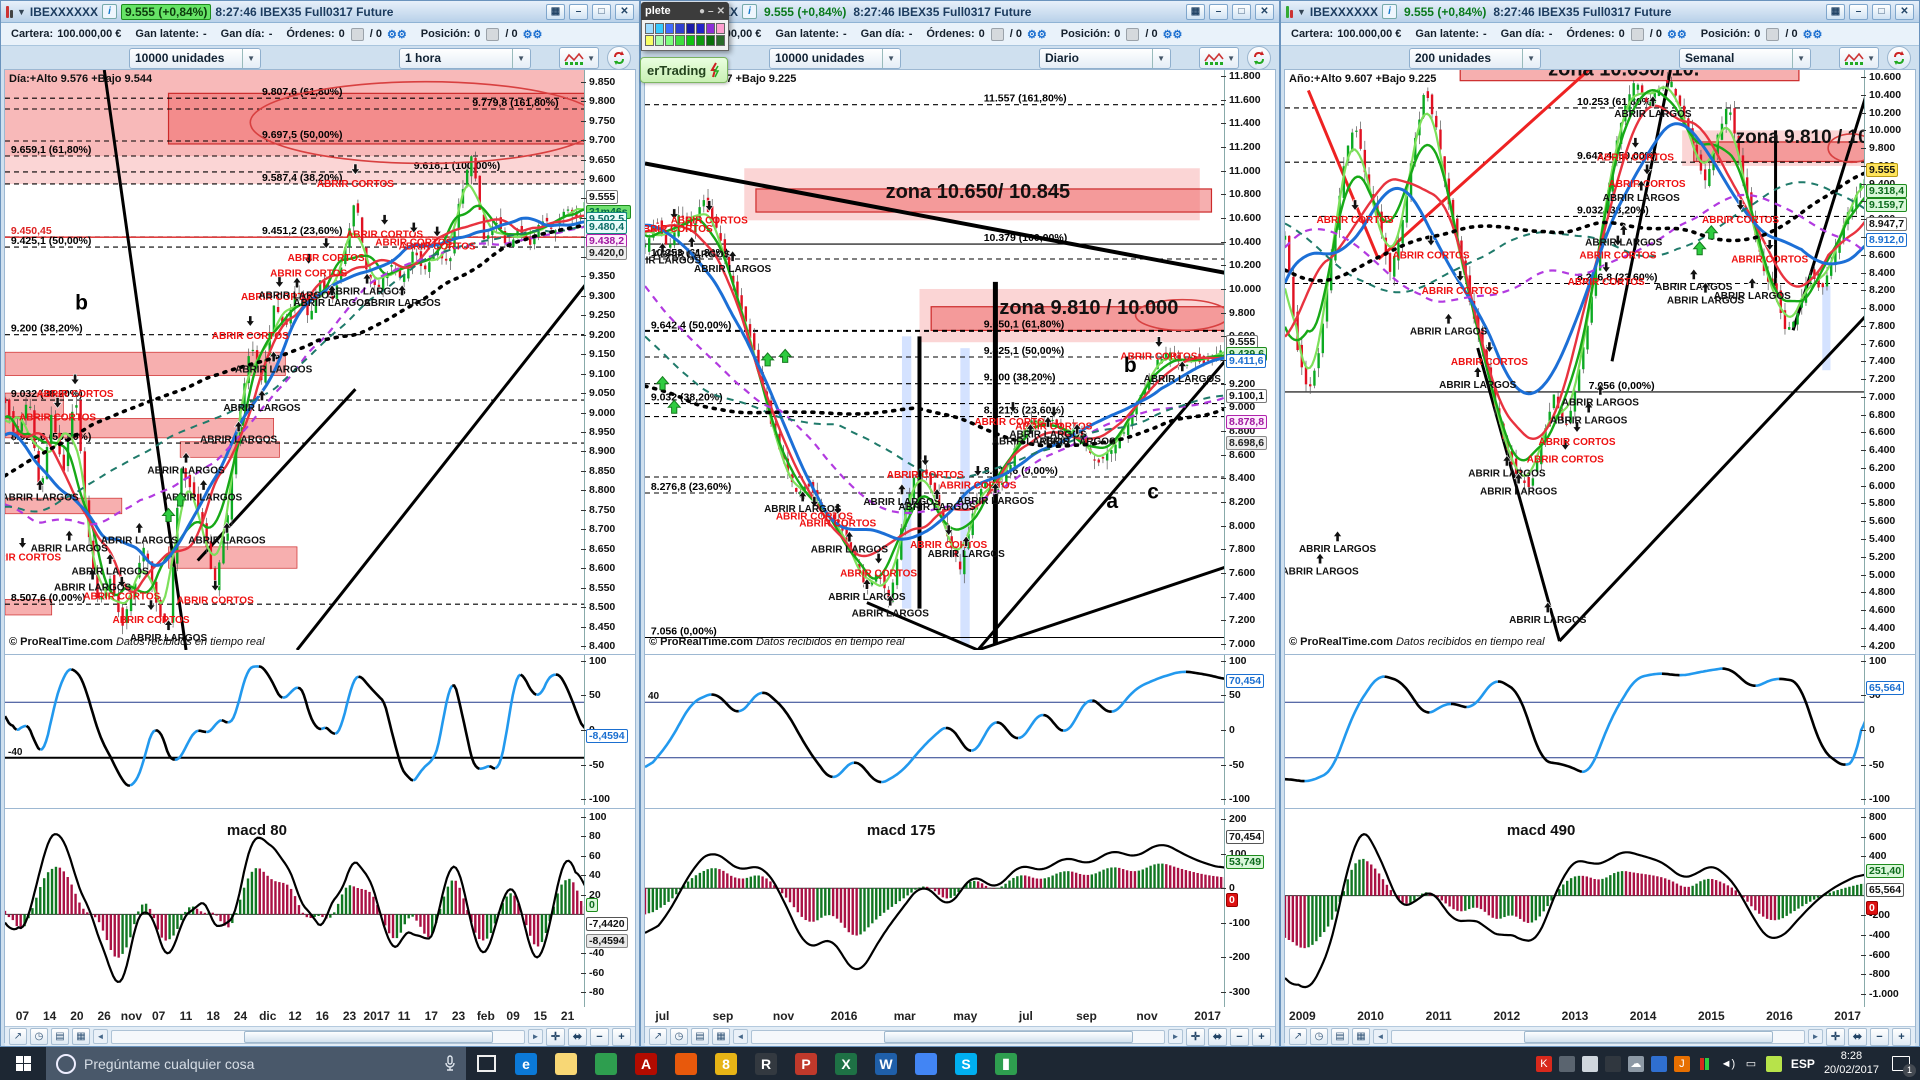  I want to click on microphone-icon, so click(450, 1063).